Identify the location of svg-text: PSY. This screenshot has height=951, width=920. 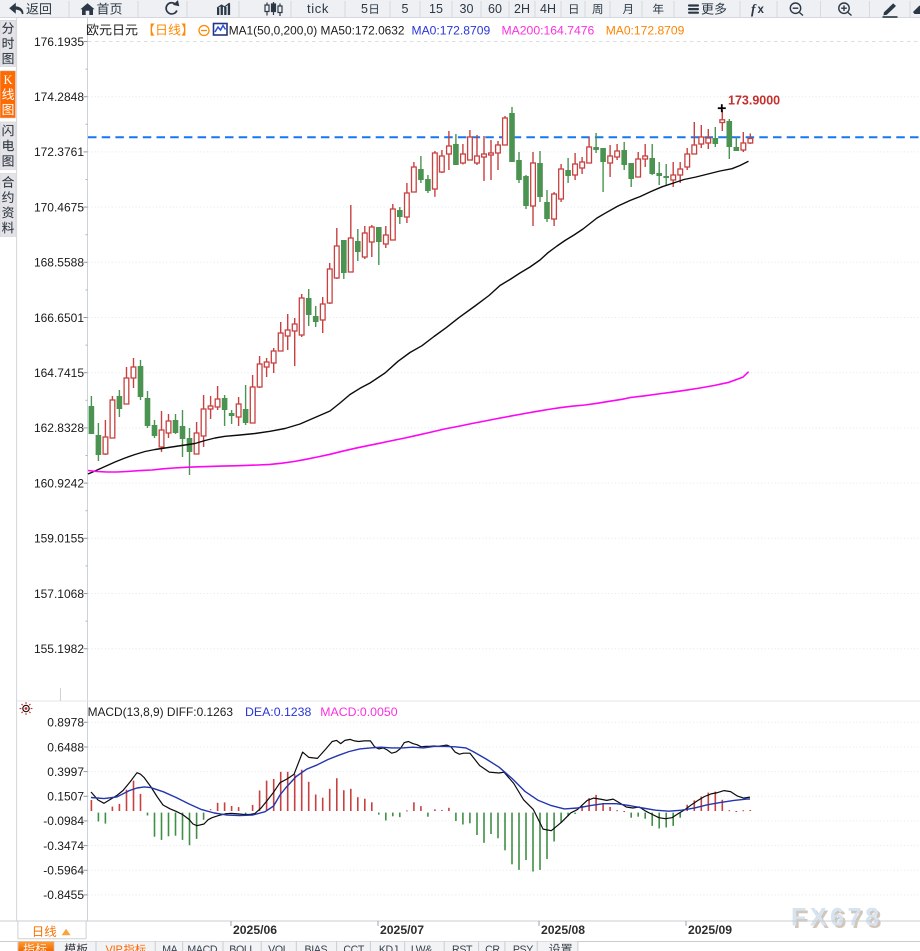
(523, 947).